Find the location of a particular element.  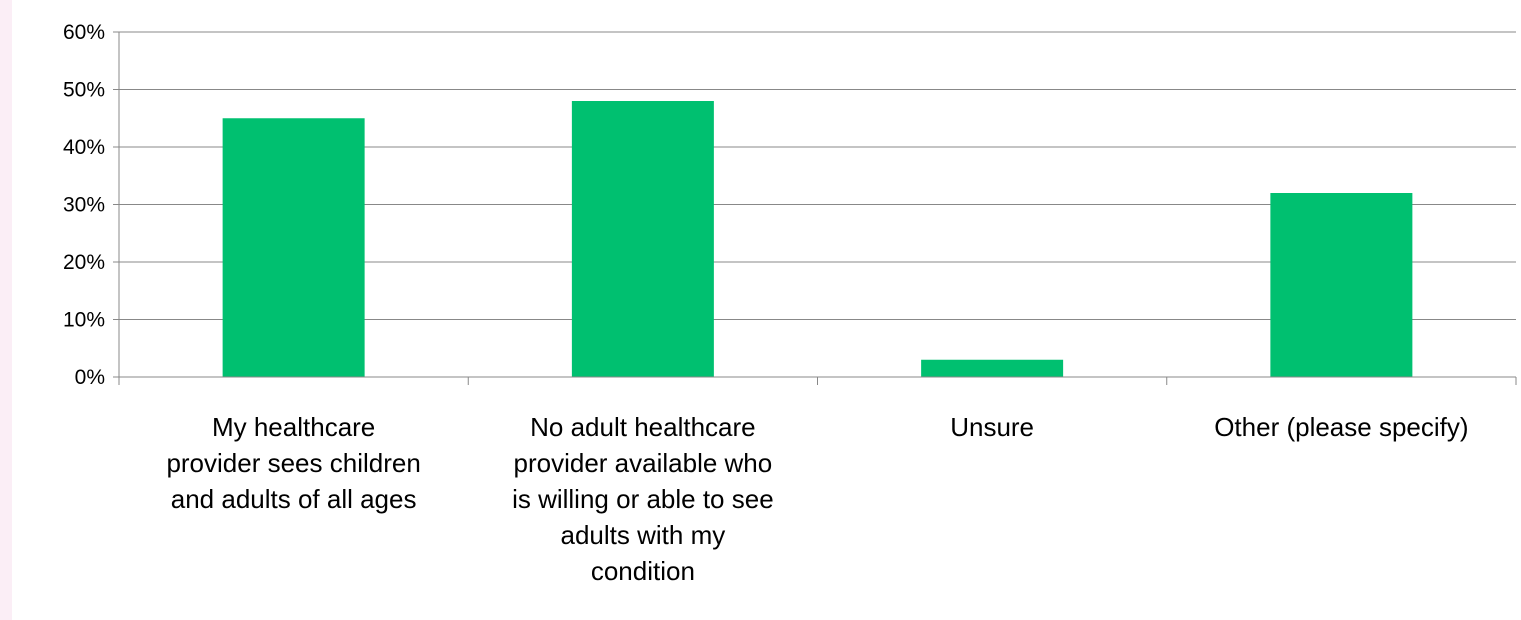

x-category-label-line: condition is located at coordinates (643, 571).